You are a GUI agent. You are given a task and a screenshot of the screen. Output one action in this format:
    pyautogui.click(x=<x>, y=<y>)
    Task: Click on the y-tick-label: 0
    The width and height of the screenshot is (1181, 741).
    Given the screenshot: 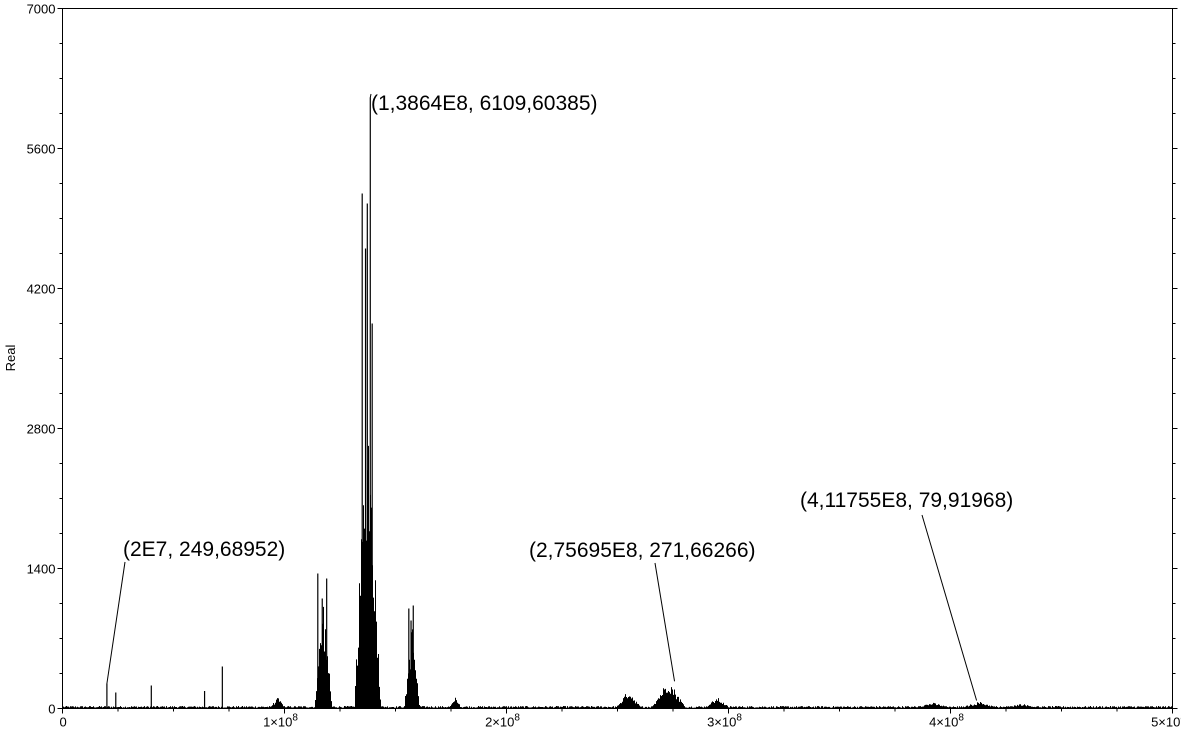 What is the action you would take?
    pyautogui.click(x=51, y=709)
    